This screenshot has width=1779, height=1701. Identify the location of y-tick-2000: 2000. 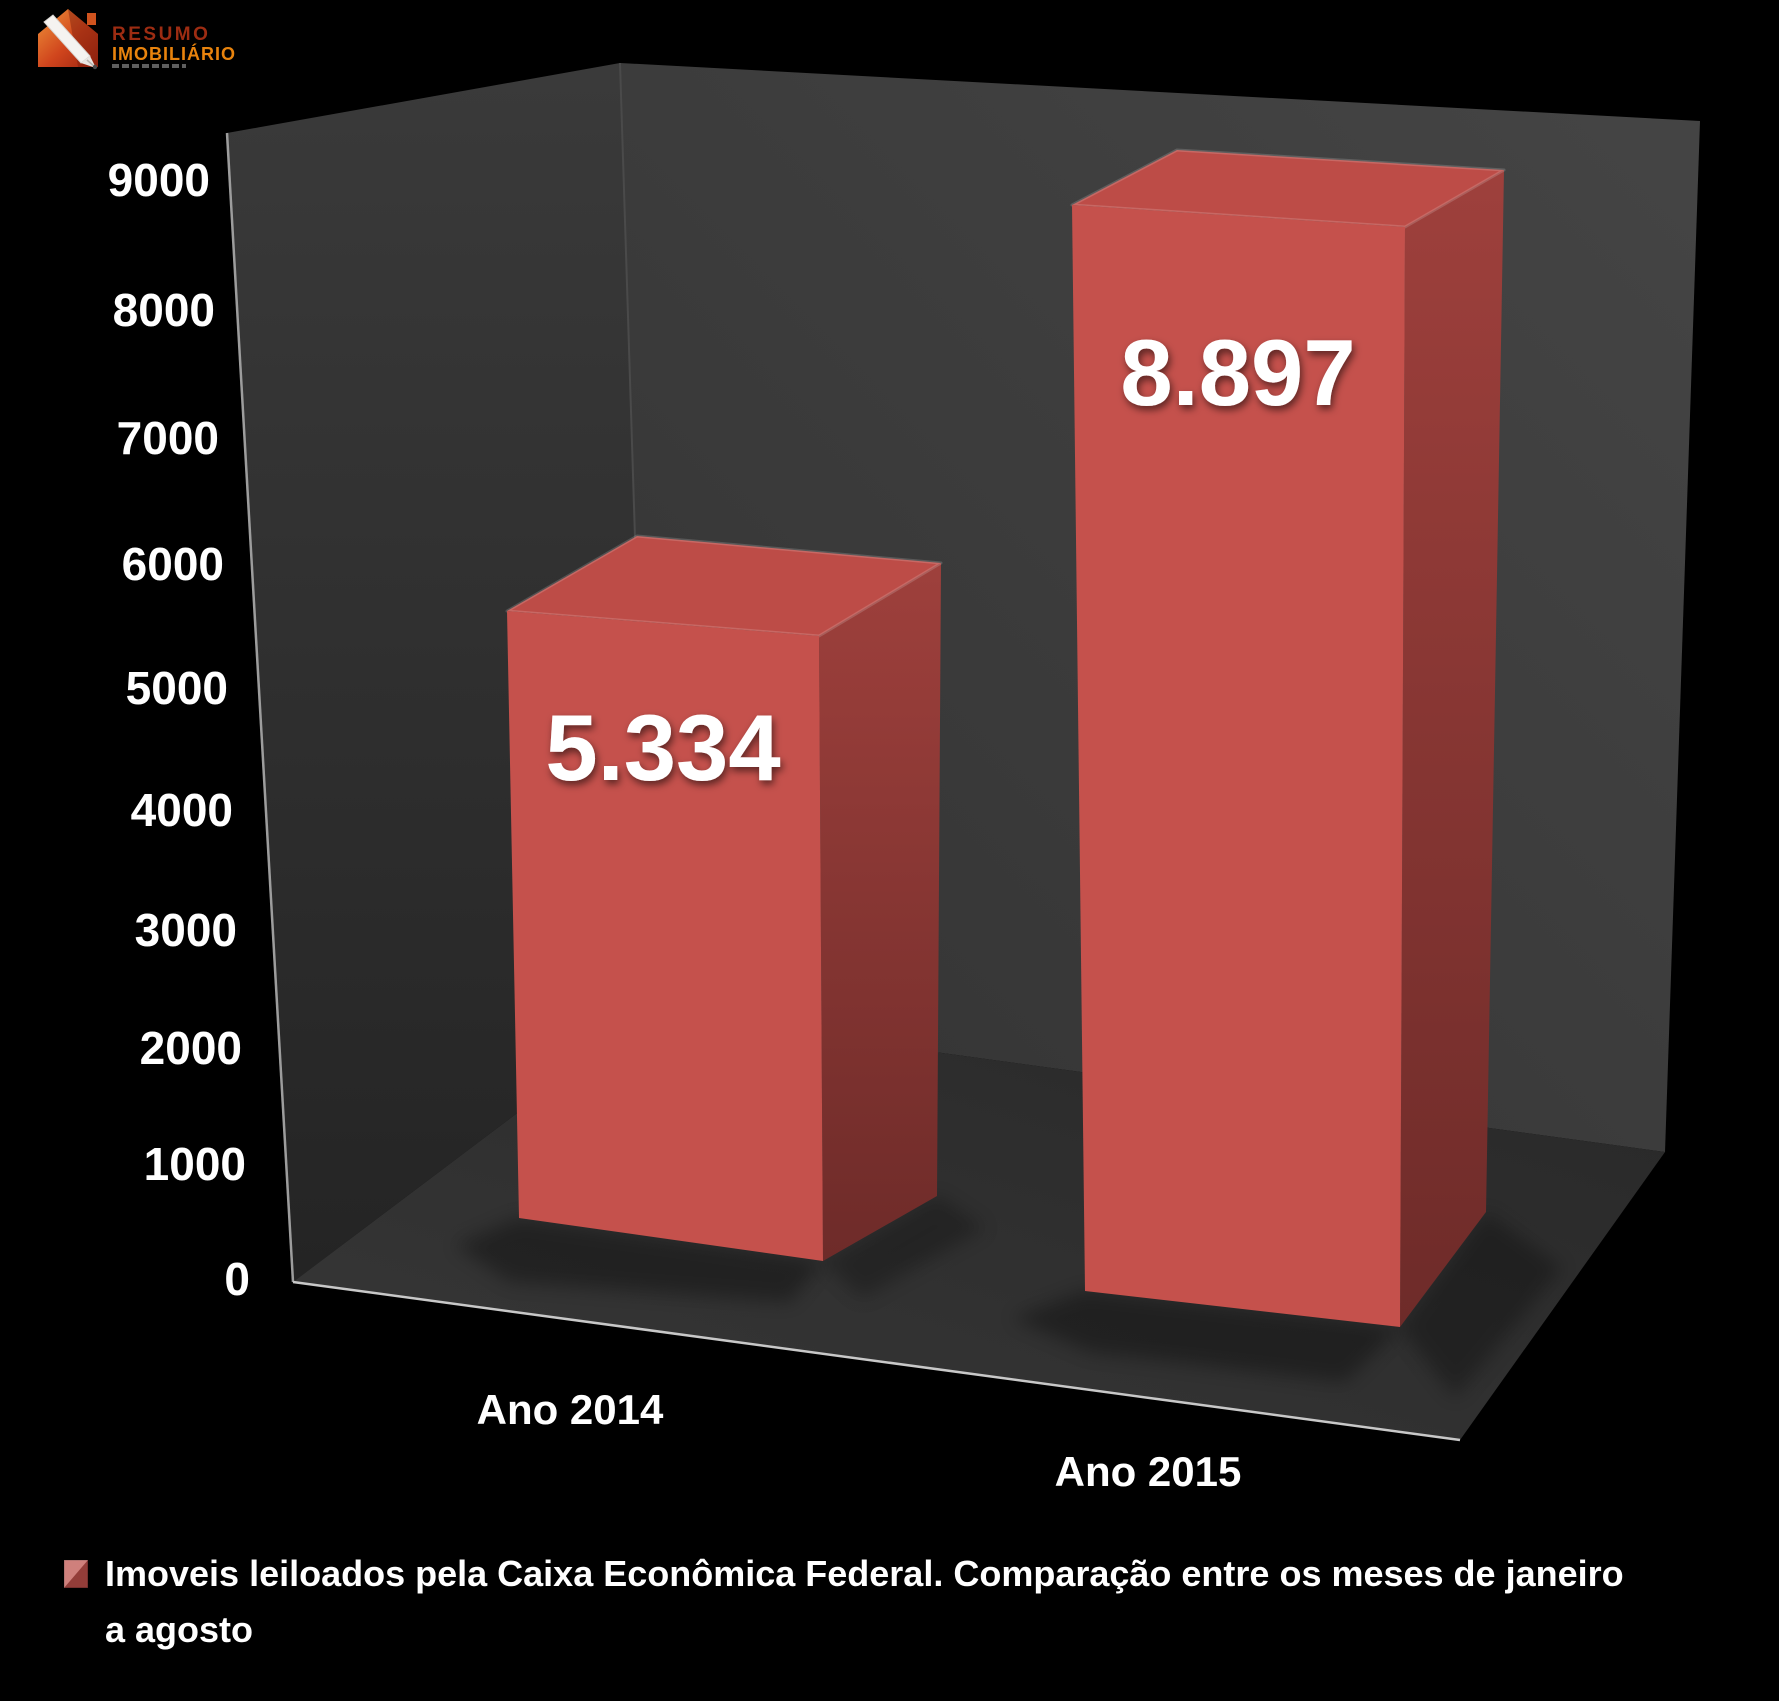
(191, 1048).